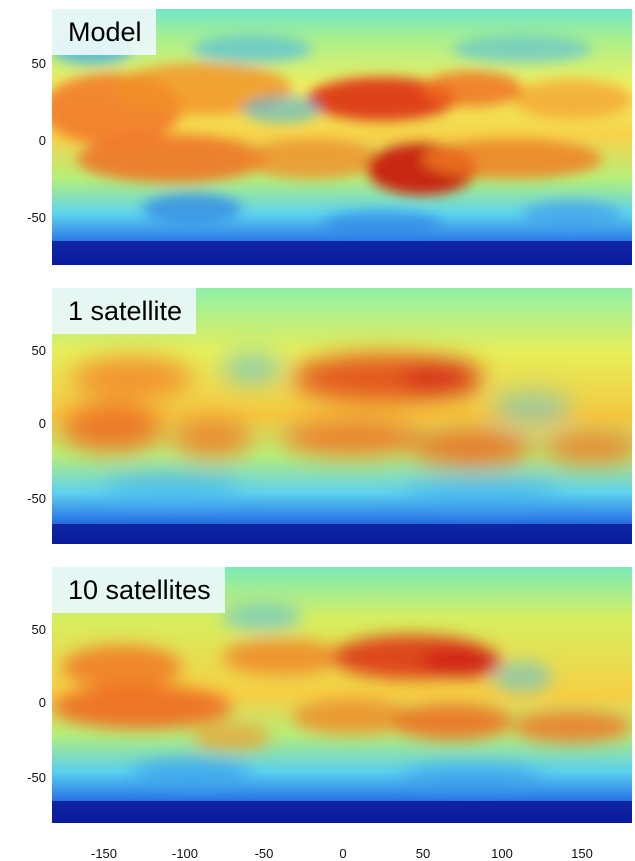 This screenshot has height=861, width=635. I want to click on x-tick-label: 150, so click(582, 853).